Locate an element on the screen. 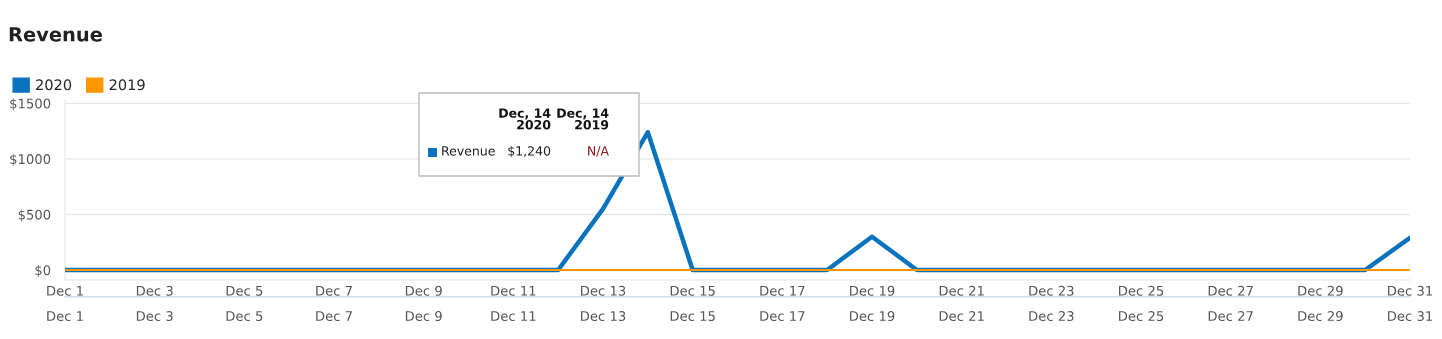 The image size is (1442, 339). category-label: Dec 5 is located at coordinates (244, 316).